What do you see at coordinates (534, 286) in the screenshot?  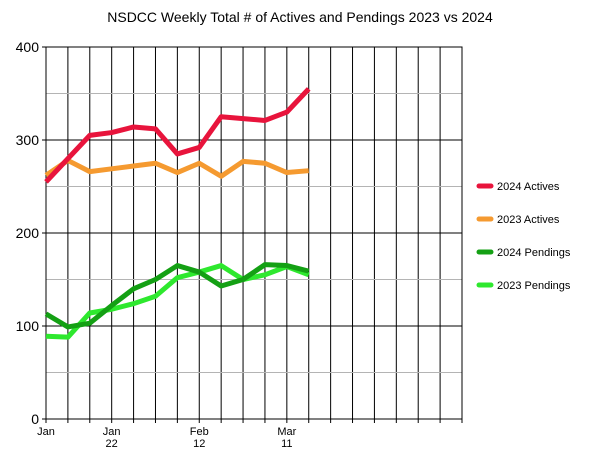 I see `legend-label: 2023 Pendings` at bounding box center [534, 286].